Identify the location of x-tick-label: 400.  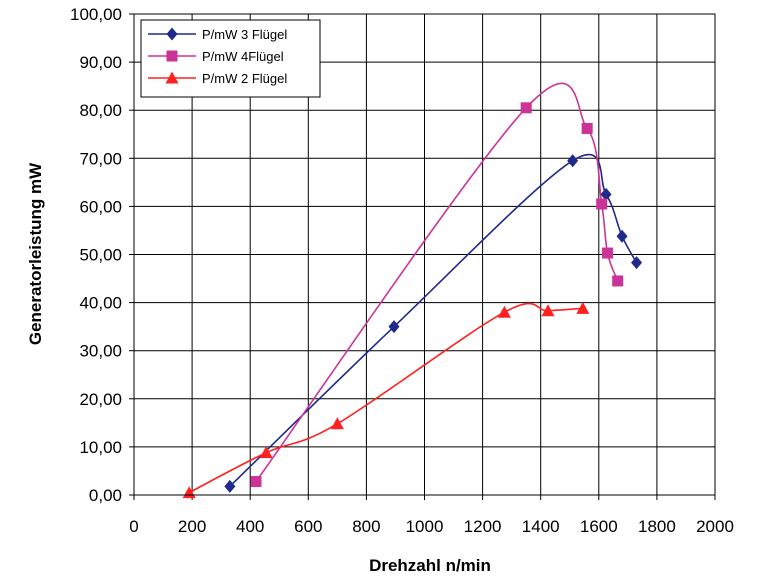
(250, 526).